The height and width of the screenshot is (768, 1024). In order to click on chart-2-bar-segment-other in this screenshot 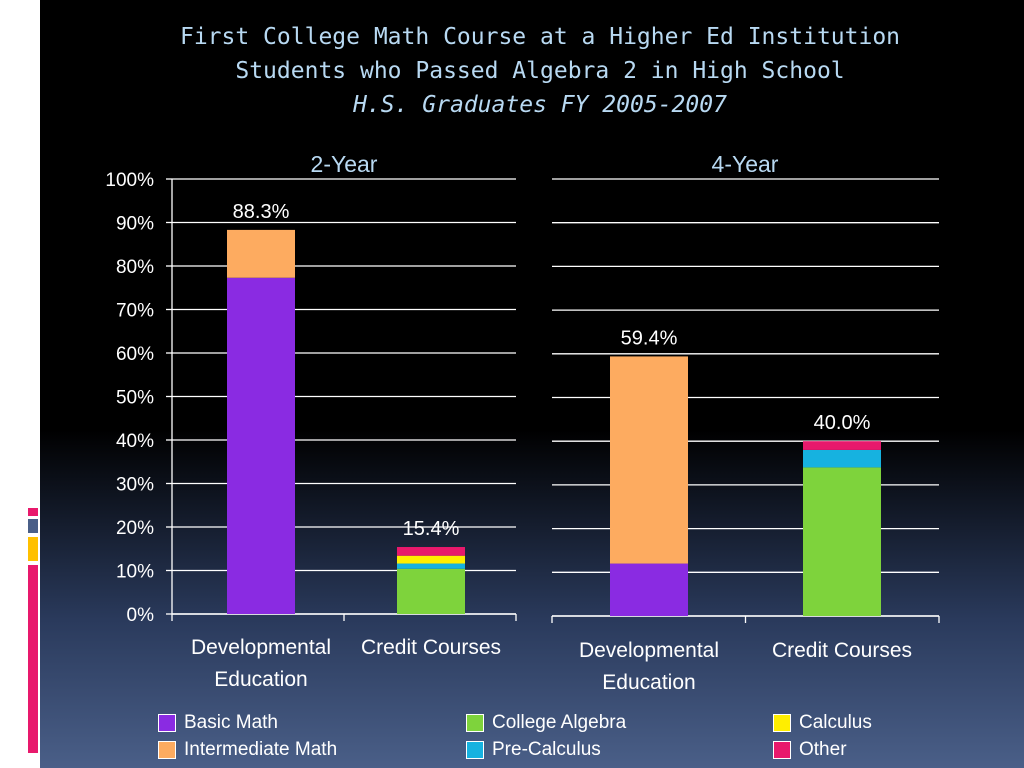, I will do `click(842, 445)`.